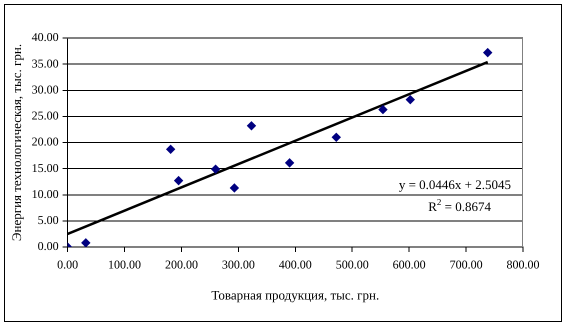 This screenshot has height=328, width=568. I want to click on x-tick-label: 400.00, so click(295, 264).